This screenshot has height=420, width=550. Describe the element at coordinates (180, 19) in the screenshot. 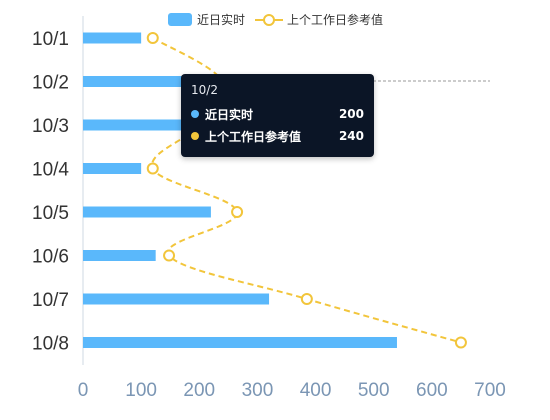

I see `legend-bar-swatch` at that location.